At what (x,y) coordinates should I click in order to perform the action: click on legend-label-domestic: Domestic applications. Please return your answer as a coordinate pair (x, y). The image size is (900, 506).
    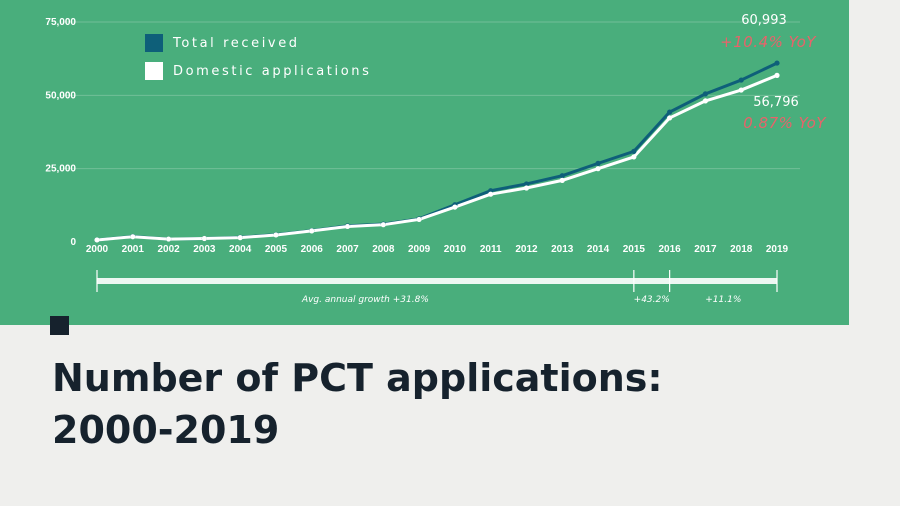
    Looking at the image, I should click on (272, 71).